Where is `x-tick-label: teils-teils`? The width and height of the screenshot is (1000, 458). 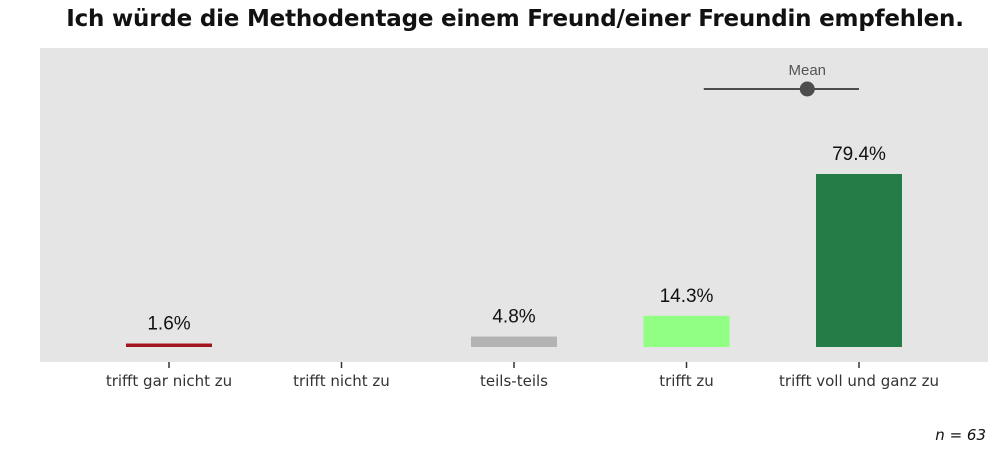 x-tick-label: teils-teils is located at coordinates (514, 381).